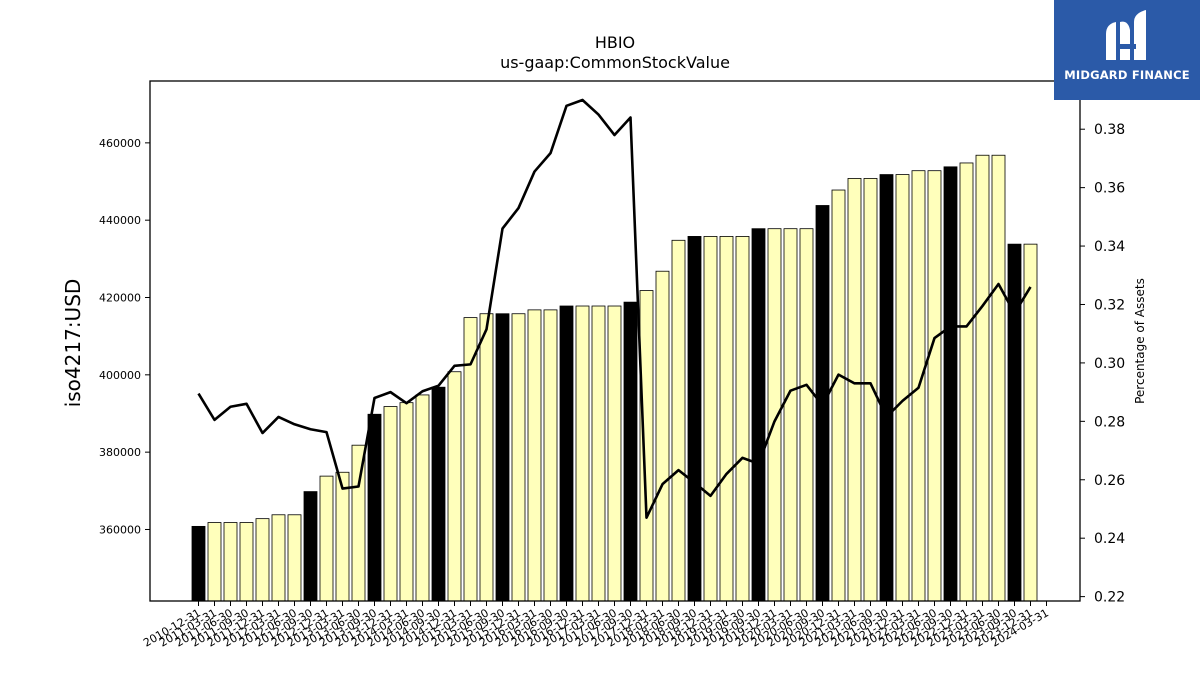 The width and height of the screenshot is (1200, 675). What do you see at coordinates (1109, 130) in the screenshot?
I see `y2-tick-label: 0.38` at bounding box center [1109, 130].